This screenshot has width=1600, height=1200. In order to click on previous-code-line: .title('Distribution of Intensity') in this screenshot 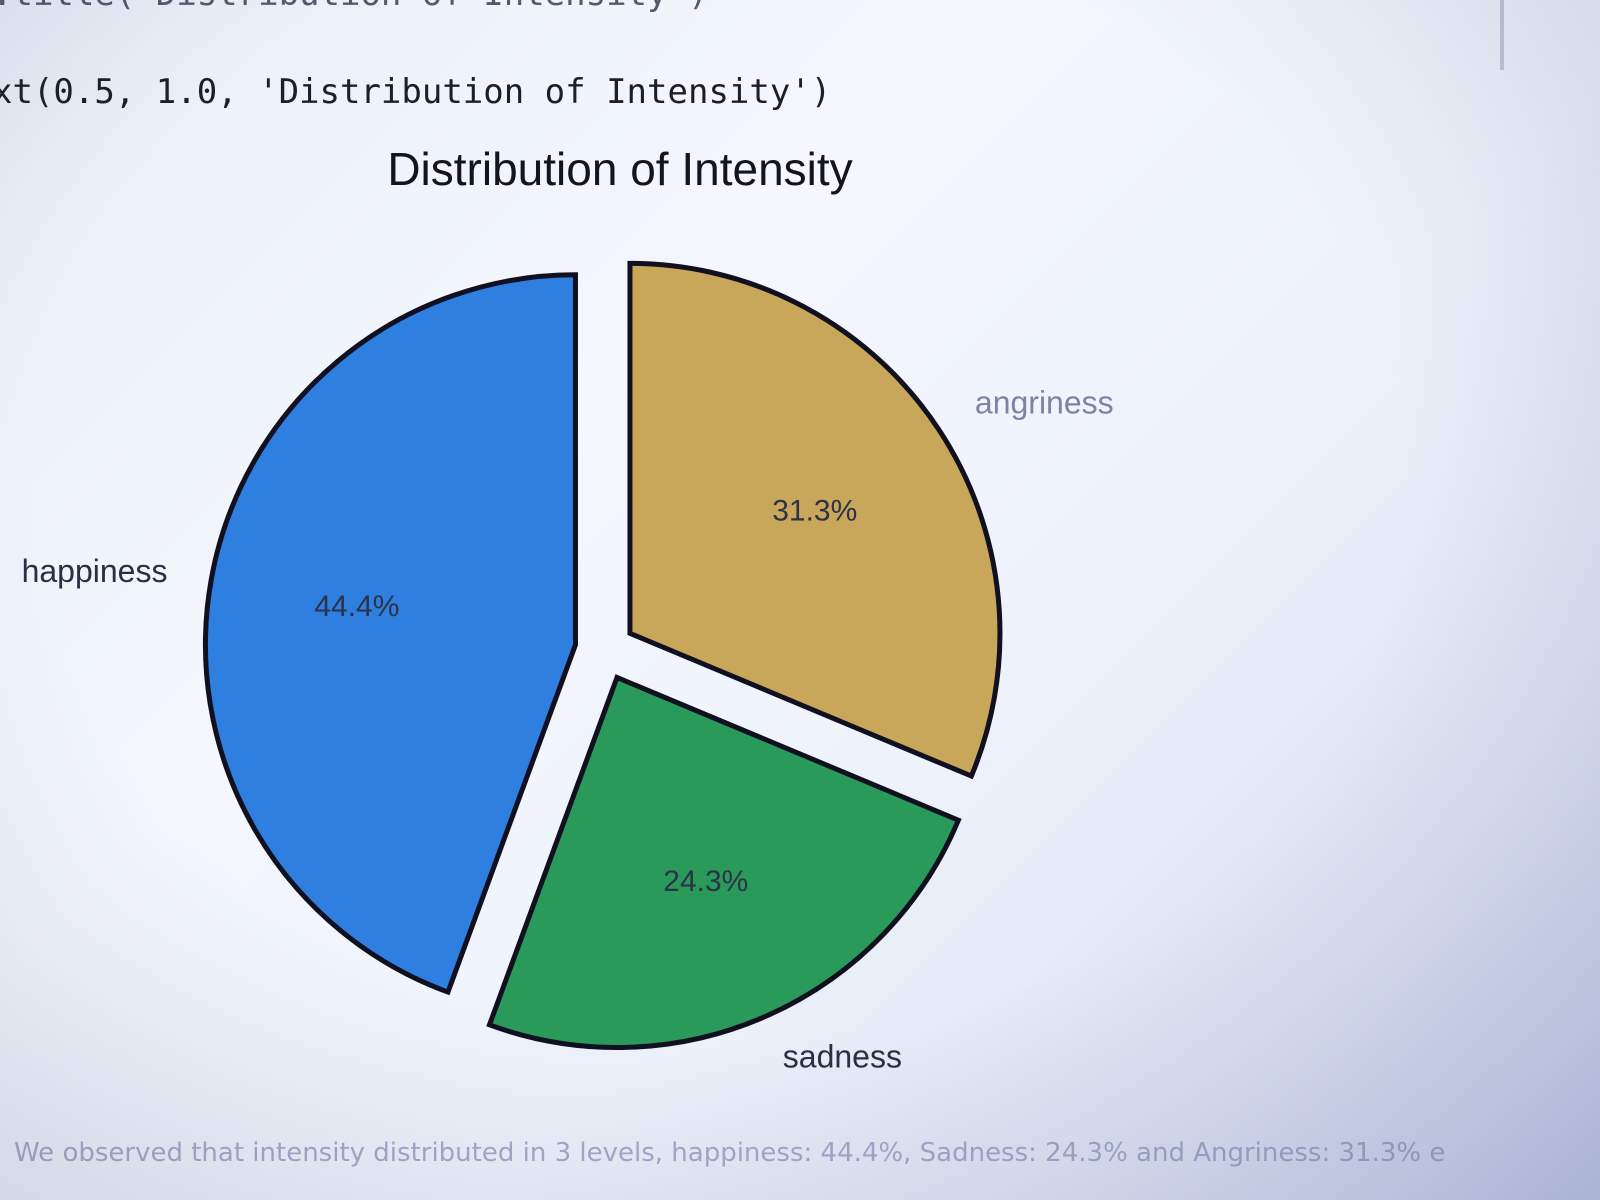, I will do `click(354, 7)`.